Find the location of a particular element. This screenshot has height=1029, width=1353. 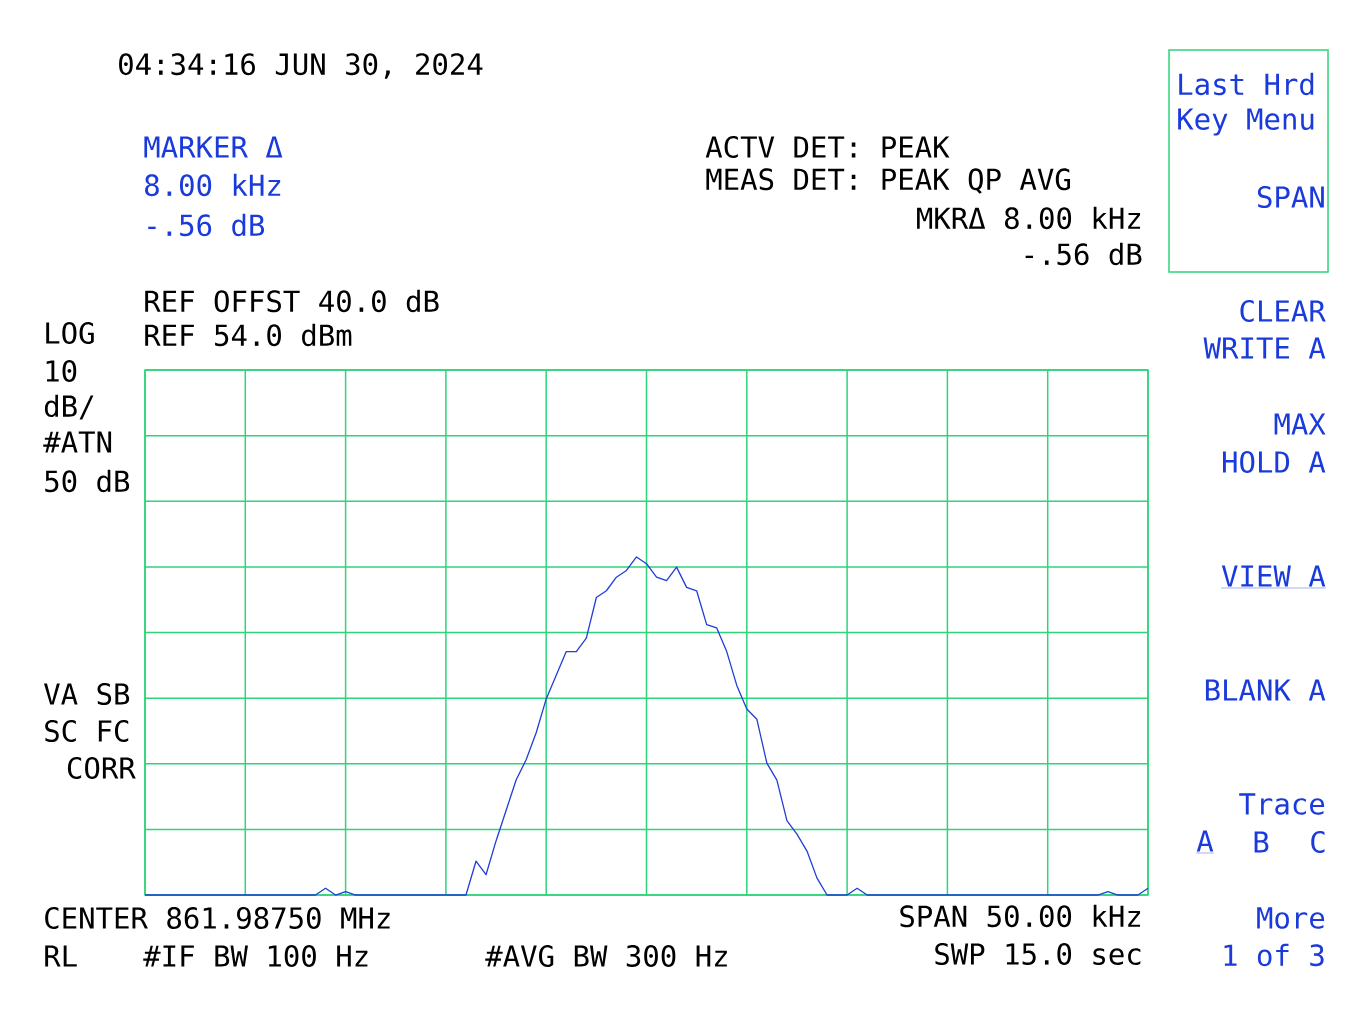

text: 10 is located at coordinates (61, 371).